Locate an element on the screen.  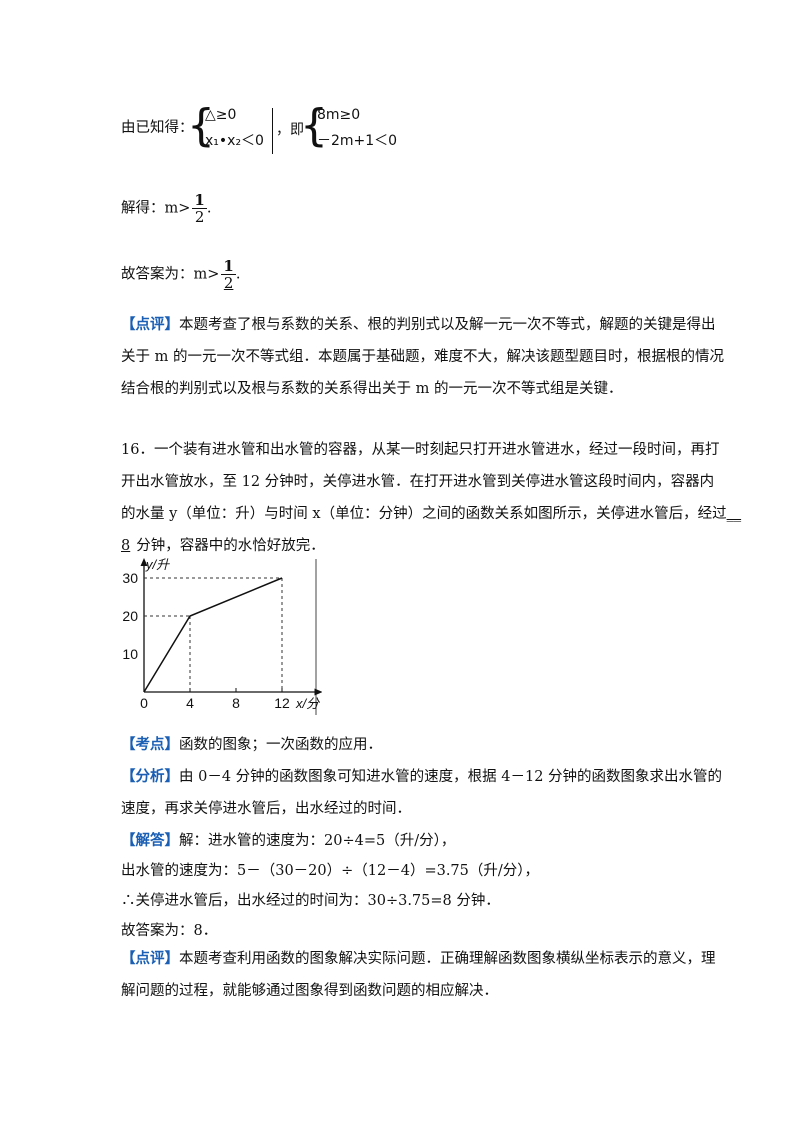
x-tick-4: 4 is located at coordinates (190, 703).